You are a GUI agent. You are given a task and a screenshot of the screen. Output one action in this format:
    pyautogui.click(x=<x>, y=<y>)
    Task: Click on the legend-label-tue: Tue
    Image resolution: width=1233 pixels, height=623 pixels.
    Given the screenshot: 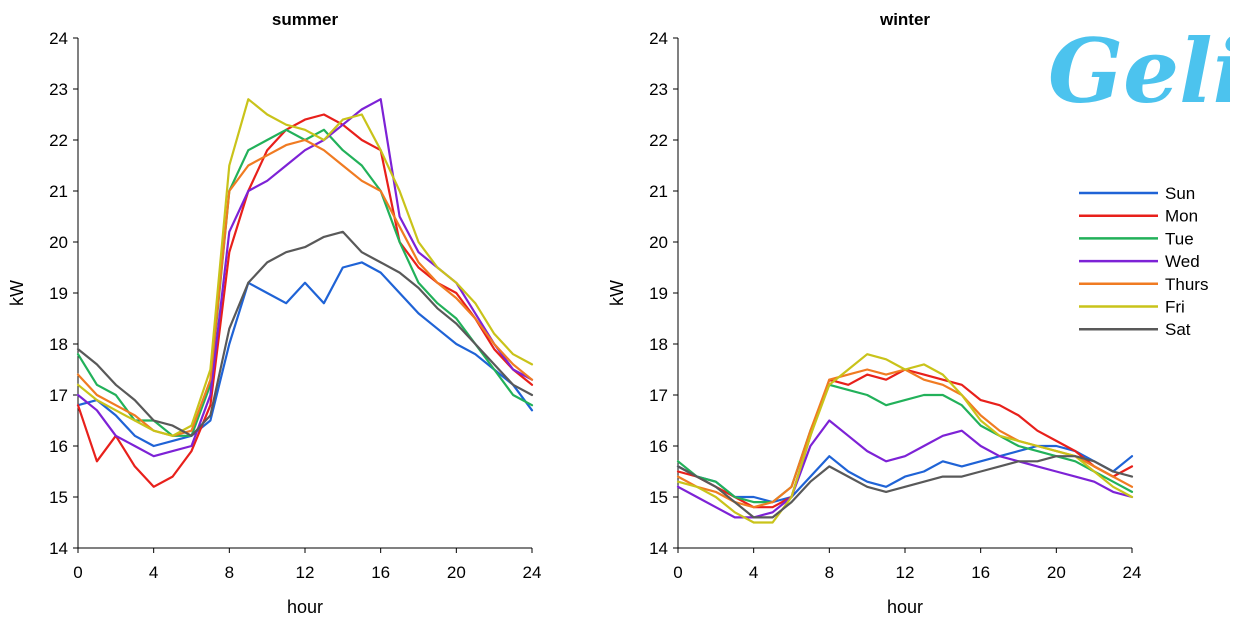 What is the action you would take?
    pyautogui.click(x=1179, y=238)
    